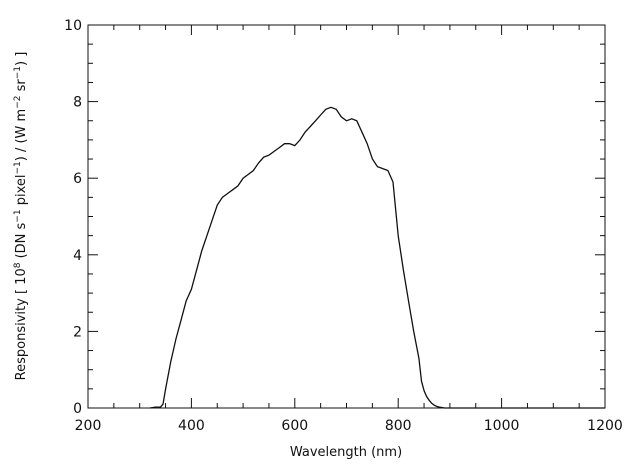 This screenshot has height=464, width=629. Describe the element at coordinates (77, 179) in the screenshot. I see `y-tick-label: 6` at that location.